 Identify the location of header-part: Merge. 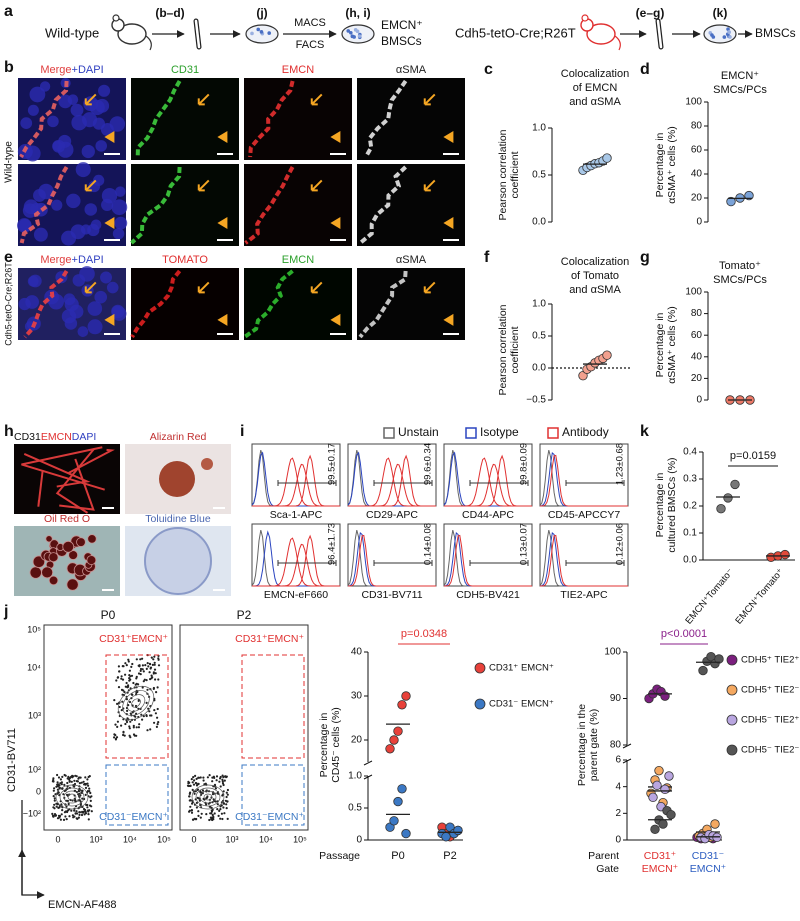
(55, 70).